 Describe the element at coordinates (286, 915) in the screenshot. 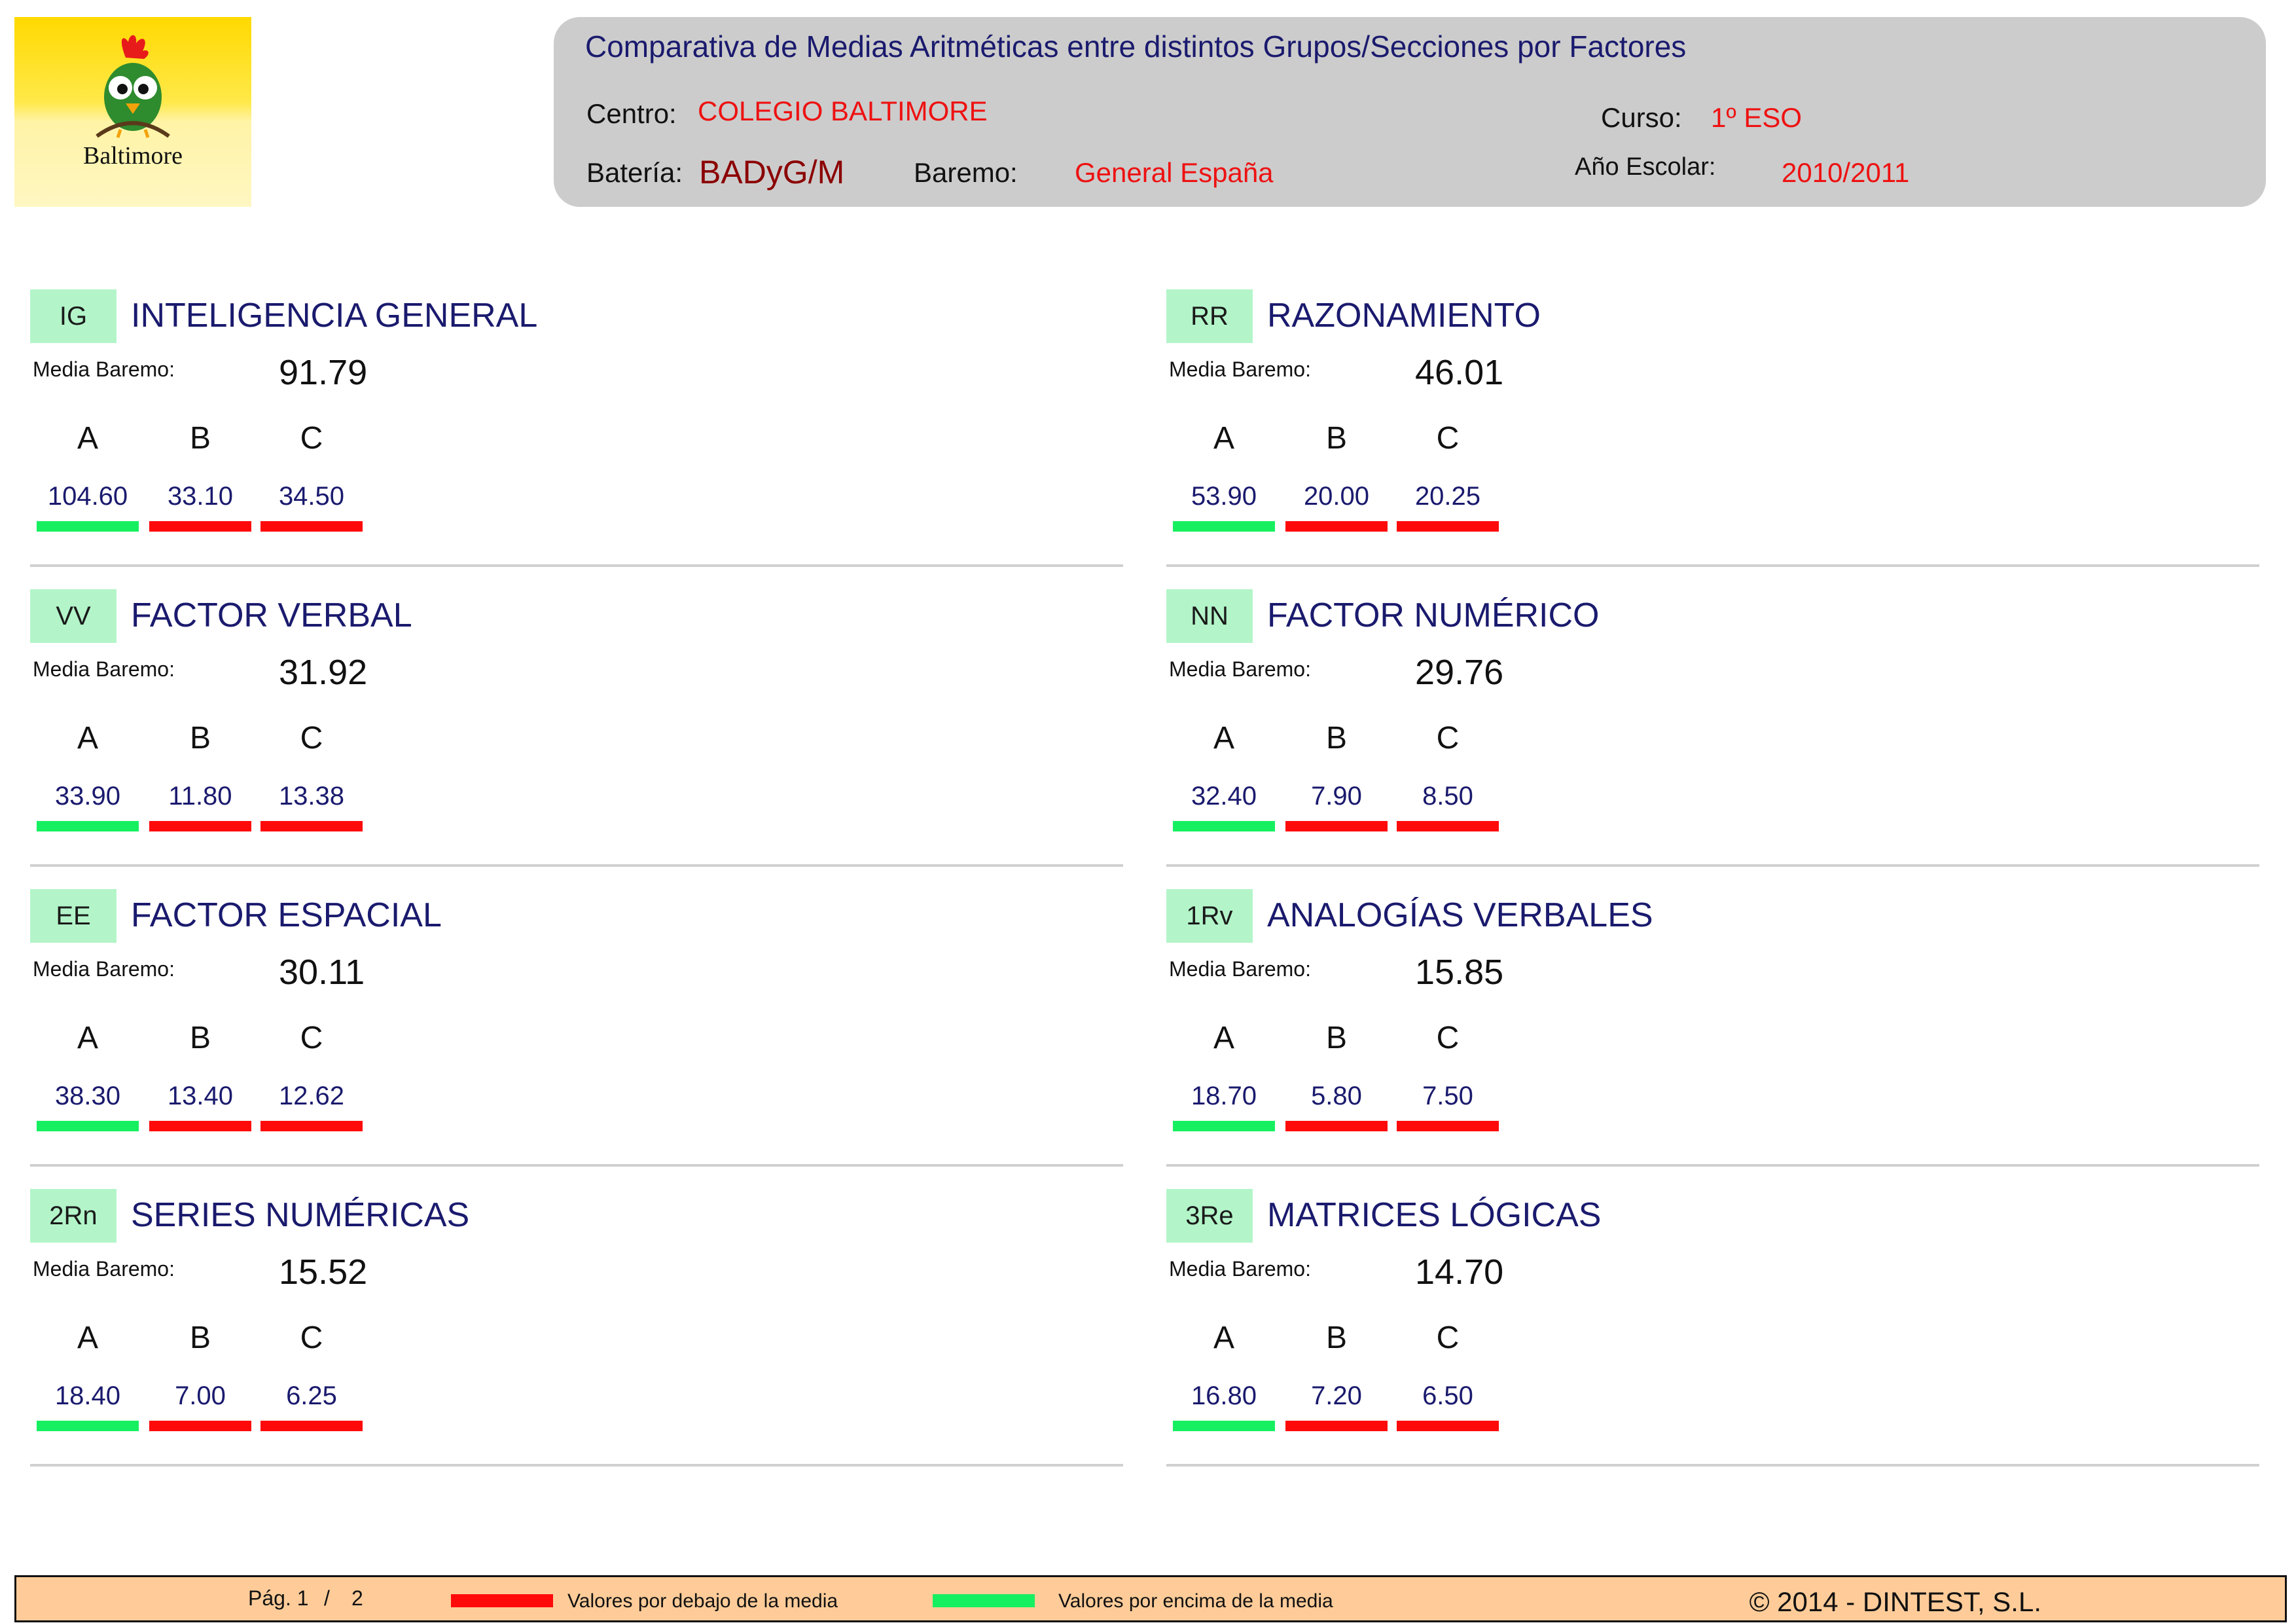

I see `factor-title: FACTOR ESPACIAL` at that location.